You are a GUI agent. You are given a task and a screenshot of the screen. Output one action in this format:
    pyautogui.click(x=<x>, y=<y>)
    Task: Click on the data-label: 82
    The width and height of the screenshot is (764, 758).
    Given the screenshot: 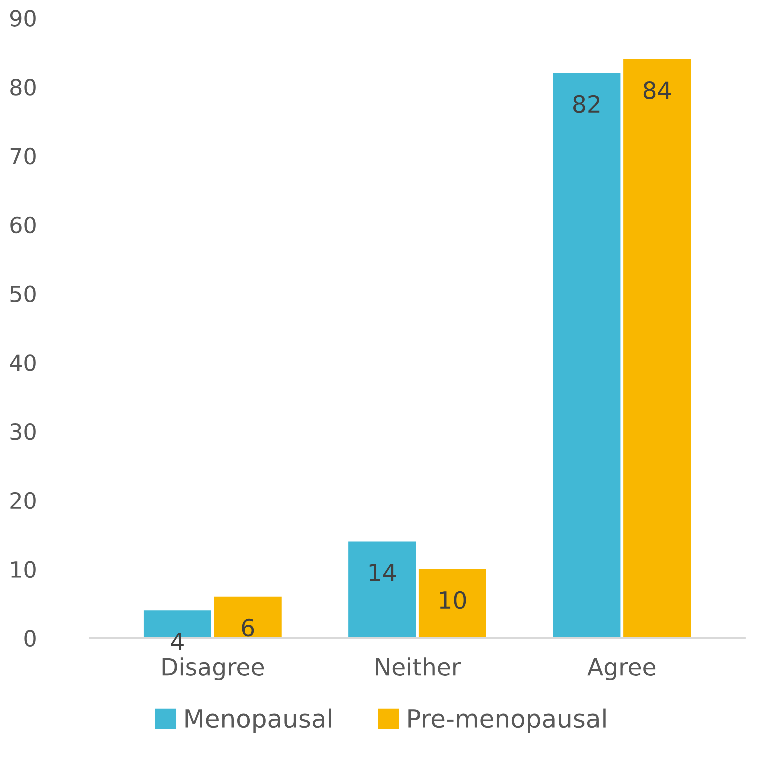 What is the action you would take?
    pyautogui.click(x=587, y=104)
    